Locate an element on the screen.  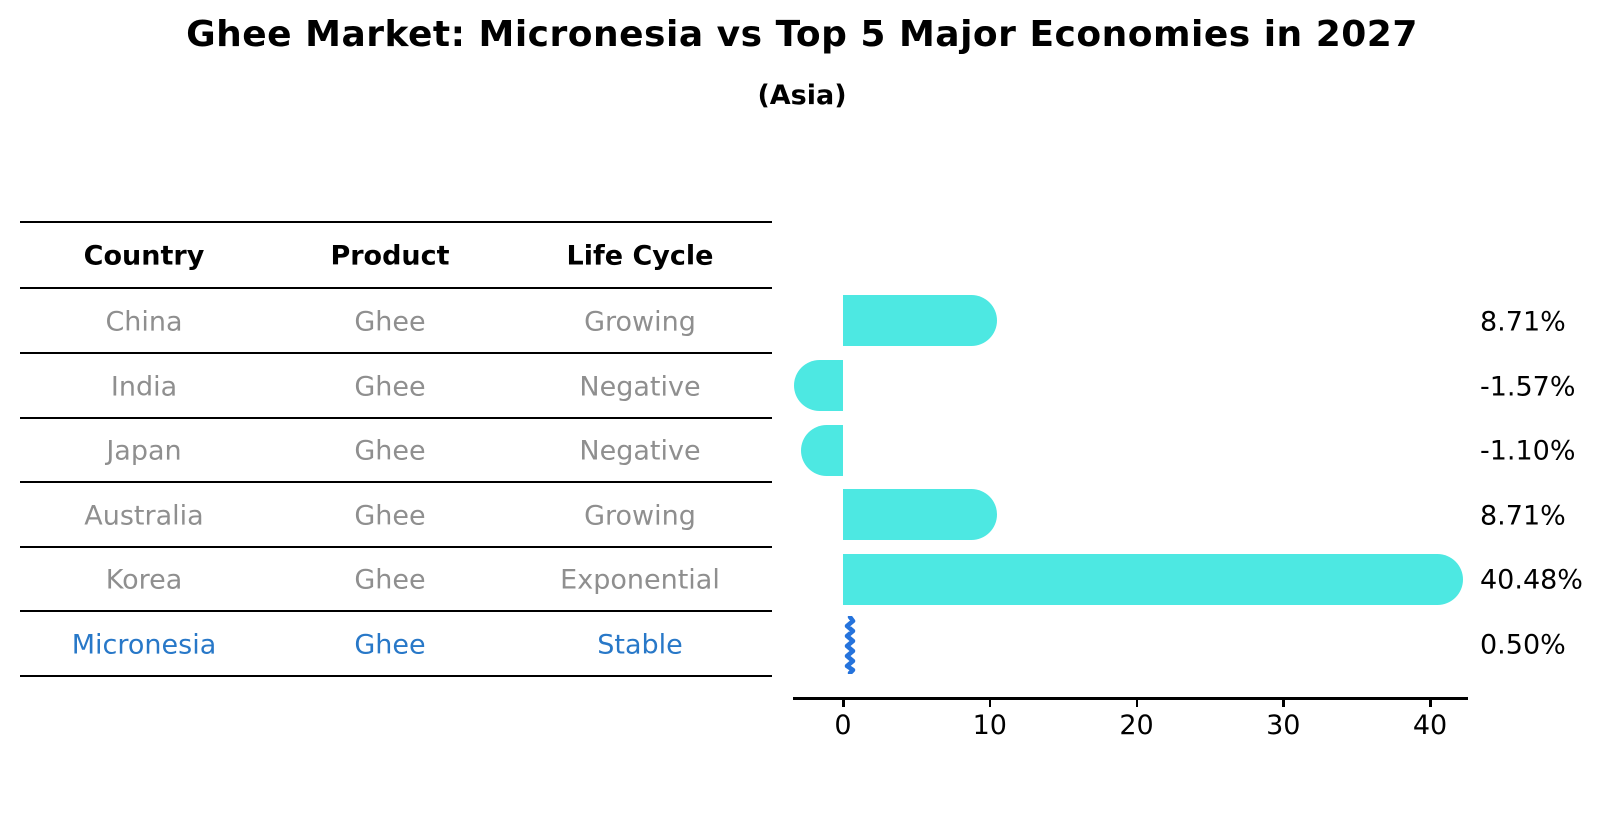
x-axis-tick-label: 10 is located at coordinates (989, 725).